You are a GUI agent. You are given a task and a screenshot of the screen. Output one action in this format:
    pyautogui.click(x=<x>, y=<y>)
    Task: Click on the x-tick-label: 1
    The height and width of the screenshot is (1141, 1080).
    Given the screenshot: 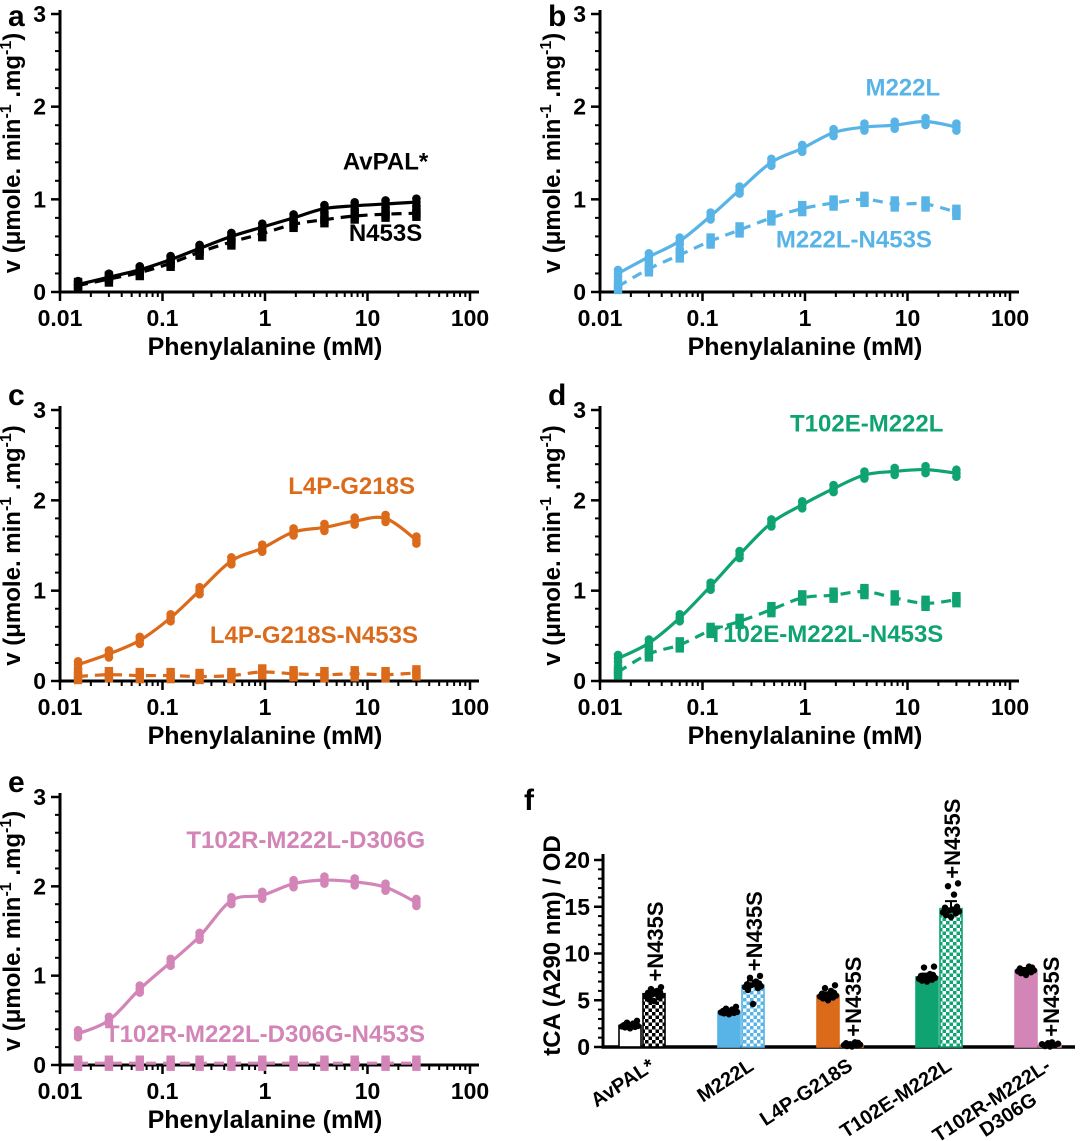 What is the action you would take?
    pyautogui.click(x=265, y=1091)
    